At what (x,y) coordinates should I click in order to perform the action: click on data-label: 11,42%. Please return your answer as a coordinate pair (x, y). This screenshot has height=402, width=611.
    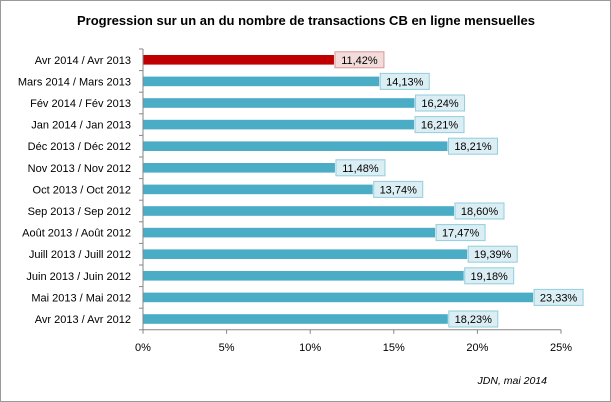
    Looking at the image, I should click on (359, 61).